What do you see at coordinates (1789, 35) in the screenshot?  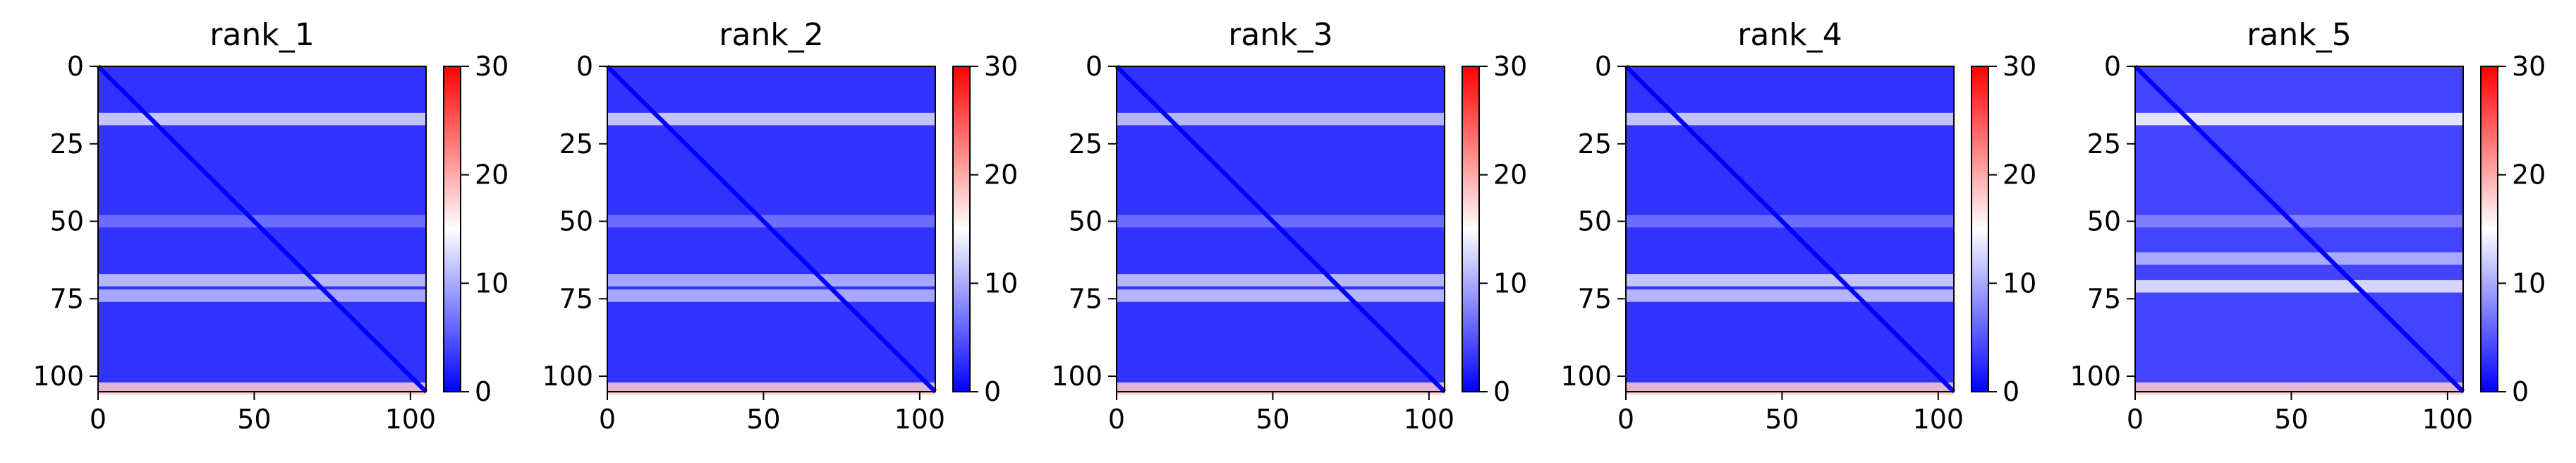 I see `panel-title: rank_4` at bounding box center [1789, 35].